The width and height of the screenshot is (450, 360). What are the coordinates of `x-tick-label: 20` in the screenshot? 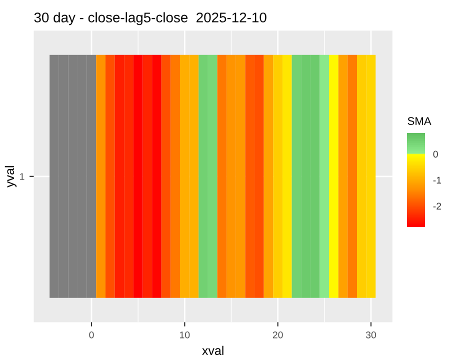 It's located at (277, 334).